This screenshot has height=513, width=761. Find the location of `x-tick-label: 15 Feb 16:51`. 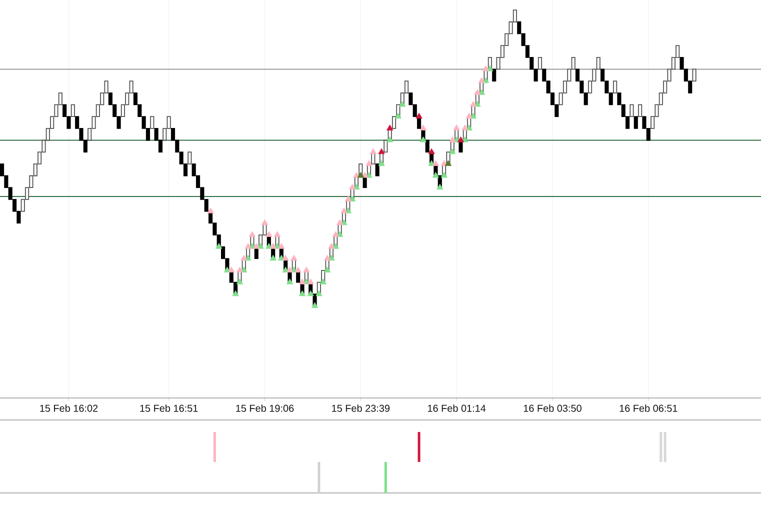

x-tick-label: 15 Feb 16:51 is located at coordinates (169, 408).